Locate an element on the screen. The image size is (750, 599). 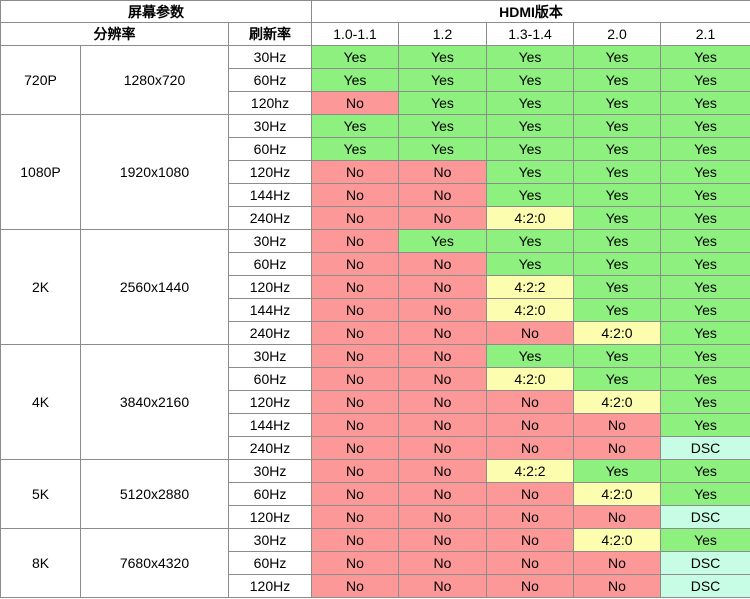
resolution-name-cell: 720P is located at coordinates (40, 80).